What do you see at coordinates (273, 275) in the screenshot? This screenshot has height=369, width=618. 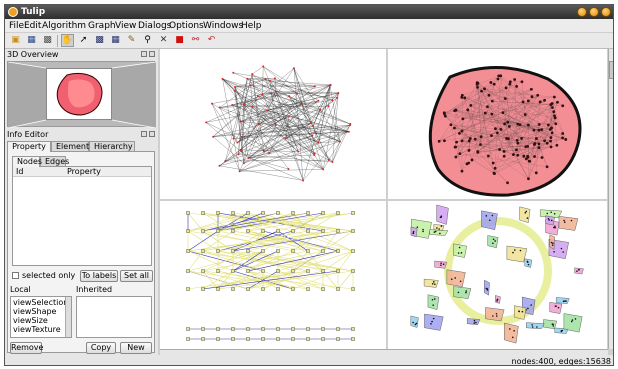 I see `view-hierarchical-graph` at bounding box center [273, 275].